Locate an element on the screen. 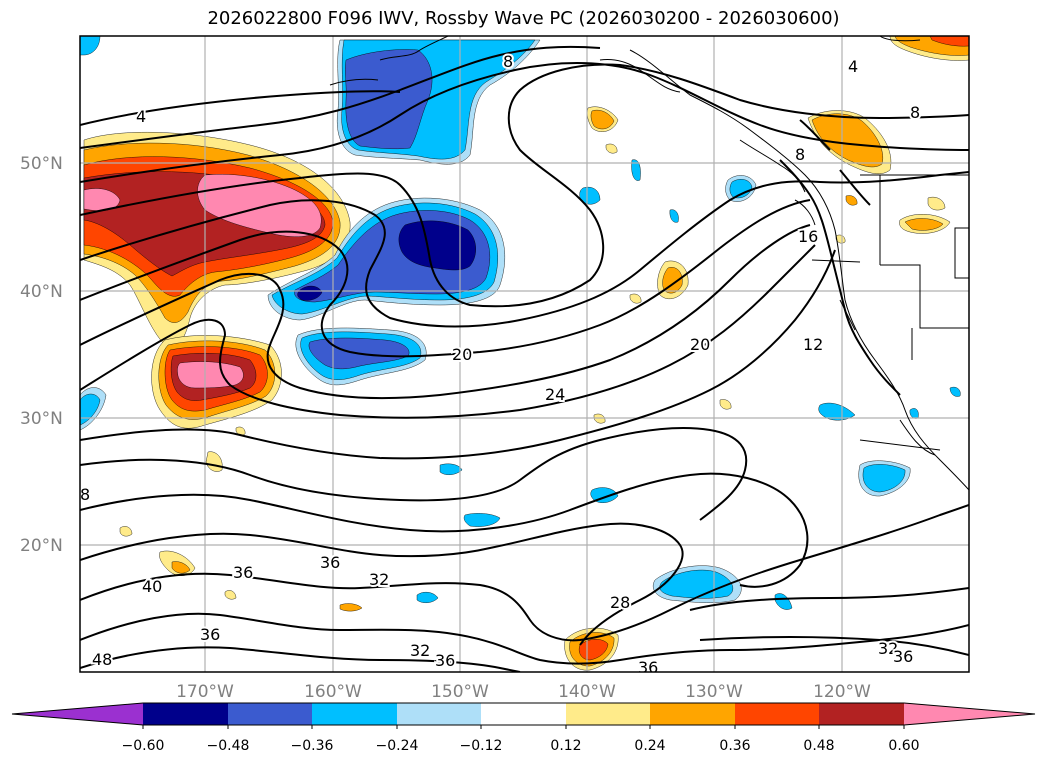 The height and width of the screenshot is (765, 1047). lat-label: 40°N is located at coordinates (41, 292).